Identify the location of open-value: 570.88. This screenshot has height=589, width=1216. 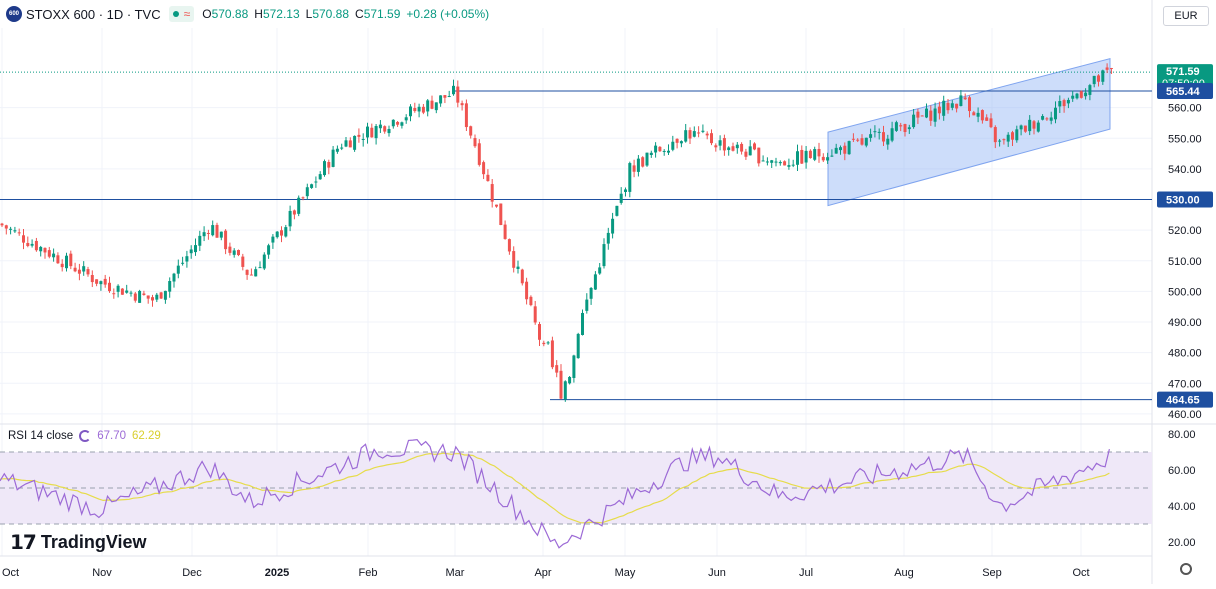
(230, 14).